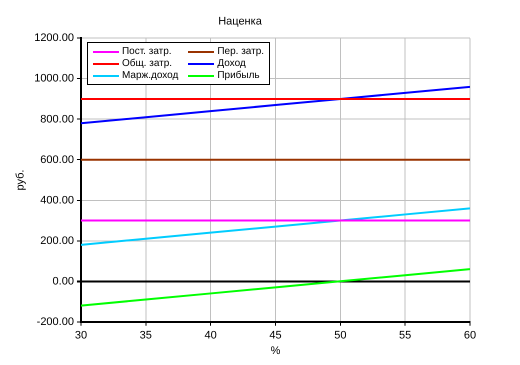 This screenshot has height=365, width=520. I want to click on x-tick-label: 60, so click(470, 335).